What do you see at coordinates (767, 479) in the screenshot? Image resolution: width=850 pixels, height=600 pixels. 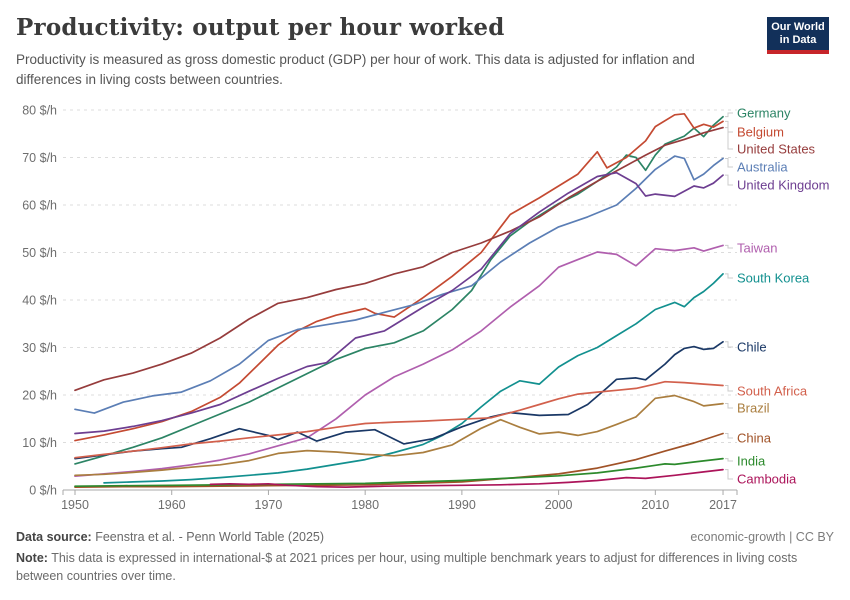 I see `legend-label-cambodia: Cambodia` at bounding box center [767, 479].